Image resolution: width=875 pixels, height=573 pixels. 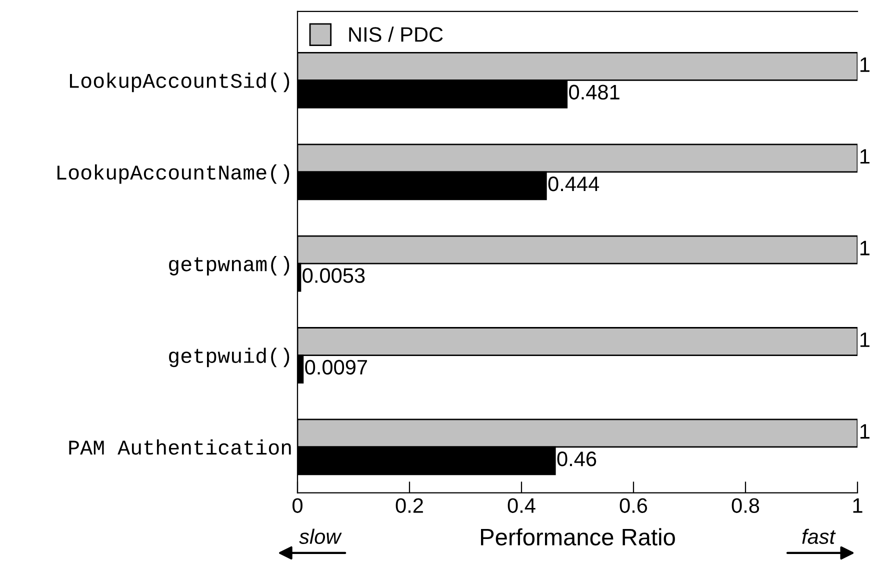 I want to click on y-tick-label: getpwuid(), so click(x=229, y=358).